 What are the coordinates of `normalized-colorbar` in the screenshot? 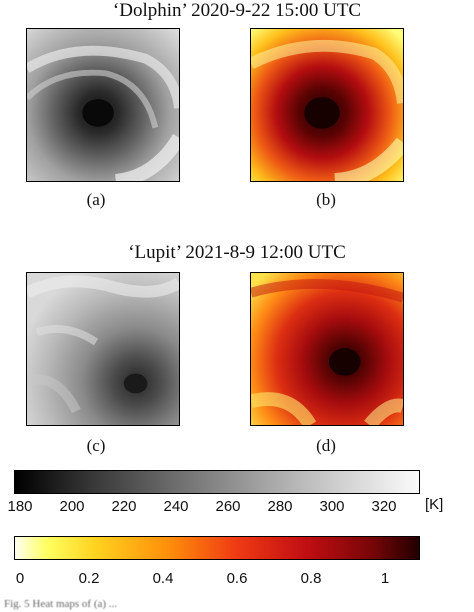 It's located at (217, 548).